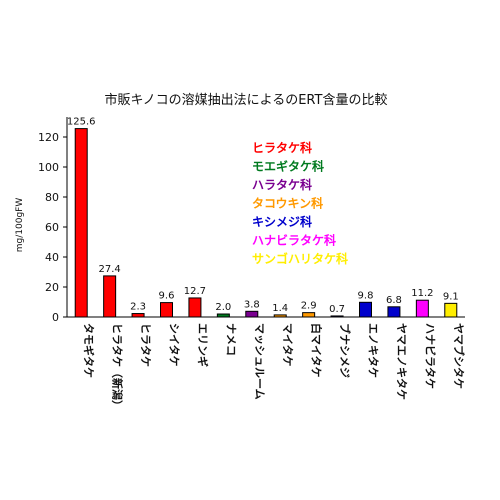  I want to click on data-label: 27.4, so click(110, 269).